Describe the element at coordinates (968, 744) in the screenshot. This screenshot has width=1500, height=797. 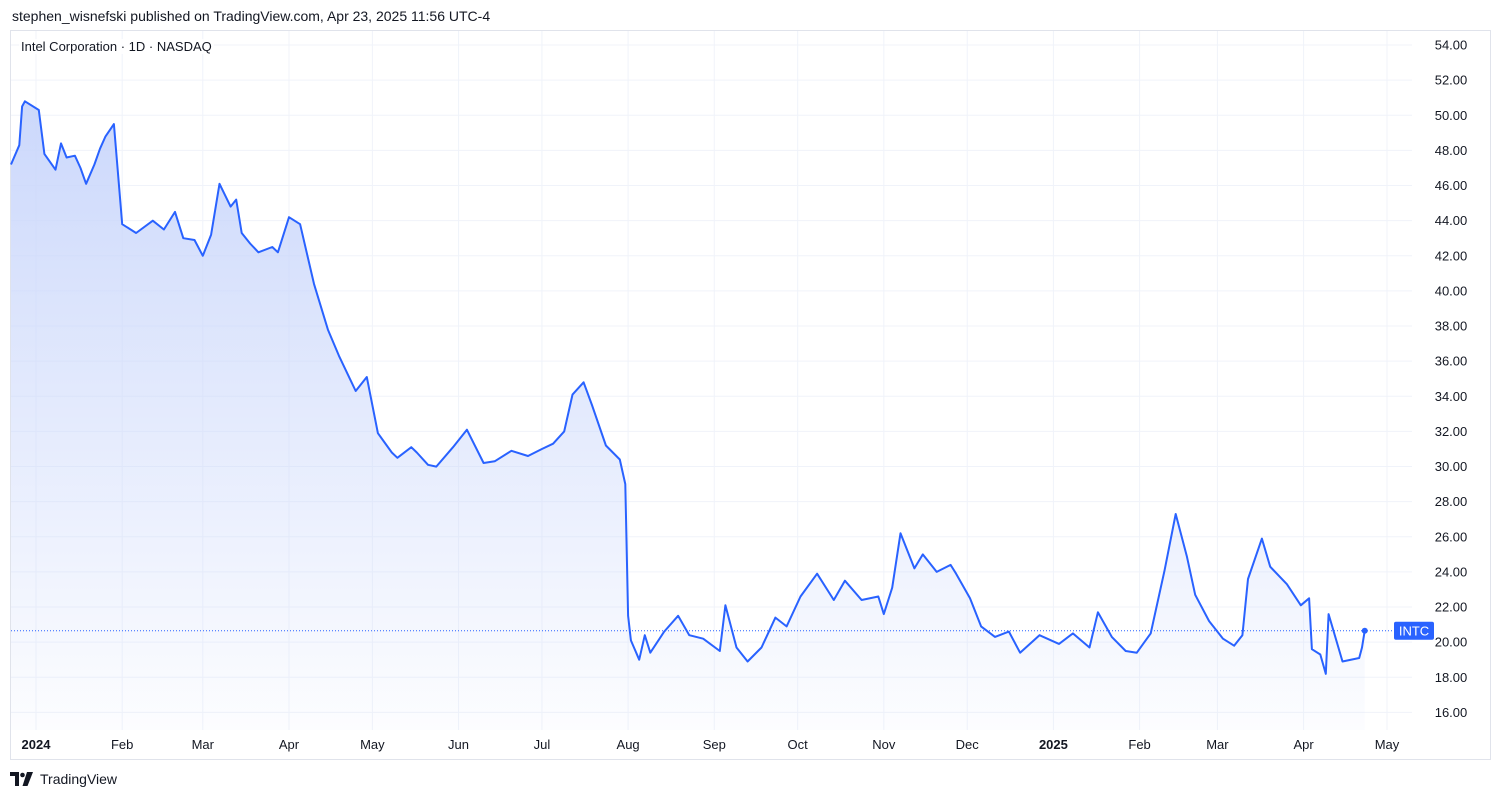
I see `x-tick-label: Dec` at that location.